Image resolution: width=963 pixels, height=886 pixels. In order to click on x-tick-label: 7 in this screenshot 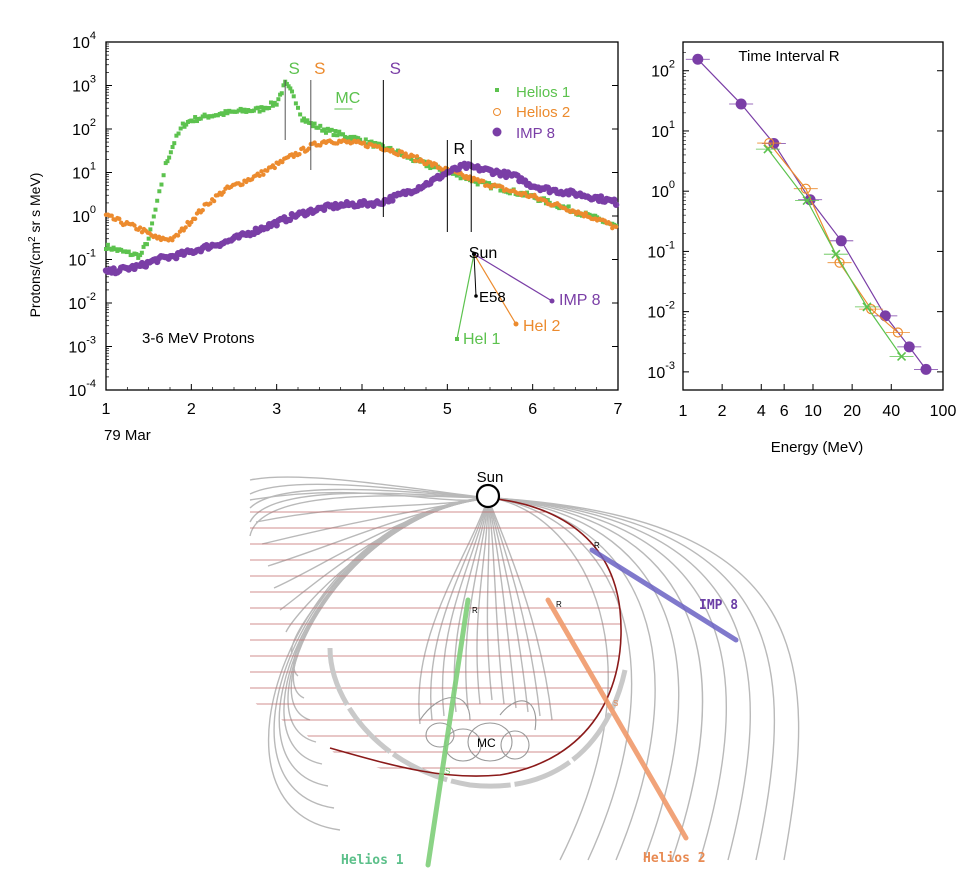, I will do `click(618, 409)`.